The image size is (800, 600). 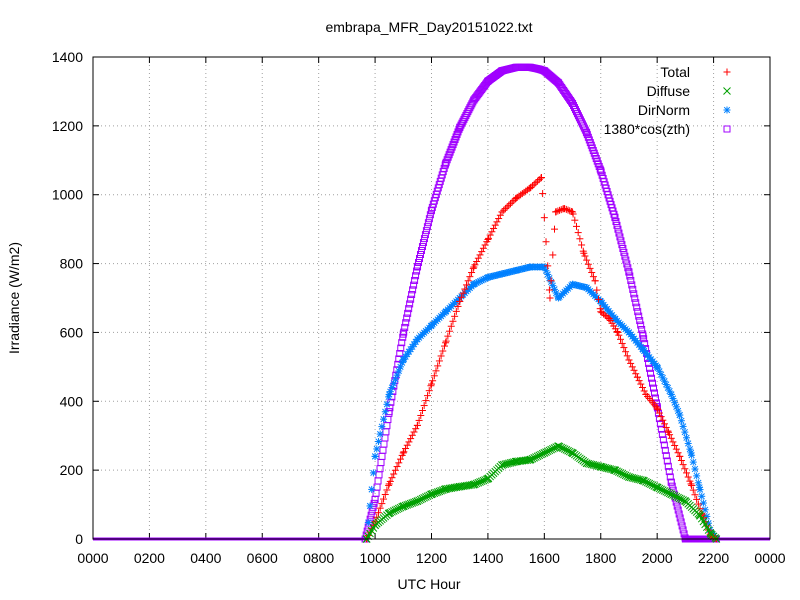 I want to click on y-tick-label: 800, so click(x=72, y=264).